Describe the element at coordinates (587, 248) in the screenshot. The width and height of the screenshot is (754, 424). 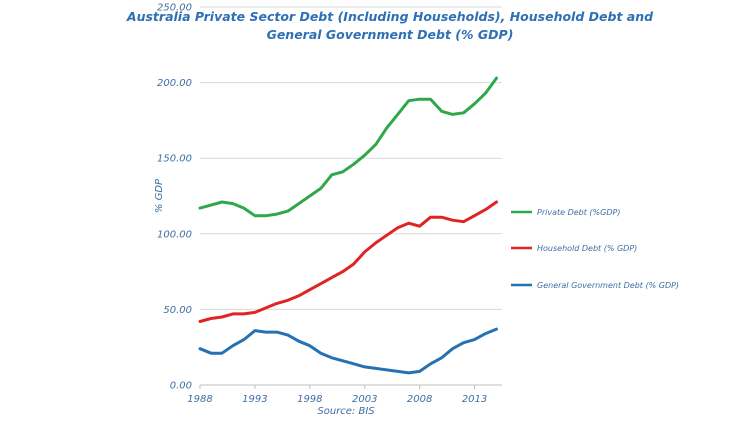
I see `legend-label: Household Debt (% GDP)` at that location.